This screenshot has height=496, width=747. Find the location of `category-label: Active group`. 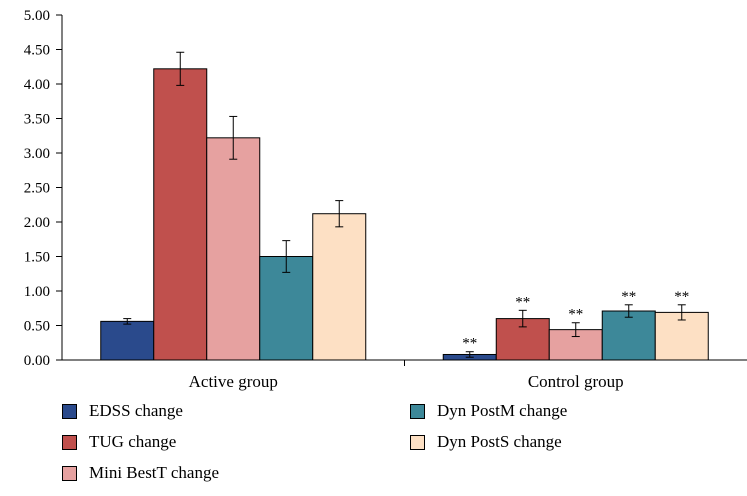

category-label: Active group is located at coordinates (233, 381).